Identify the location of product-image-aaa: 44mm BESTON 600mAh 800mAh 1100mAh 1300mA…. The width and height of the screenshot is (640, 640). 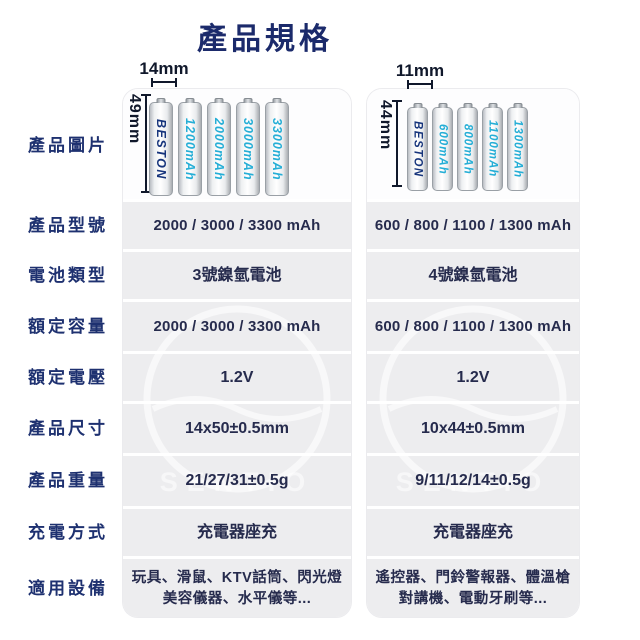
(473, 144).